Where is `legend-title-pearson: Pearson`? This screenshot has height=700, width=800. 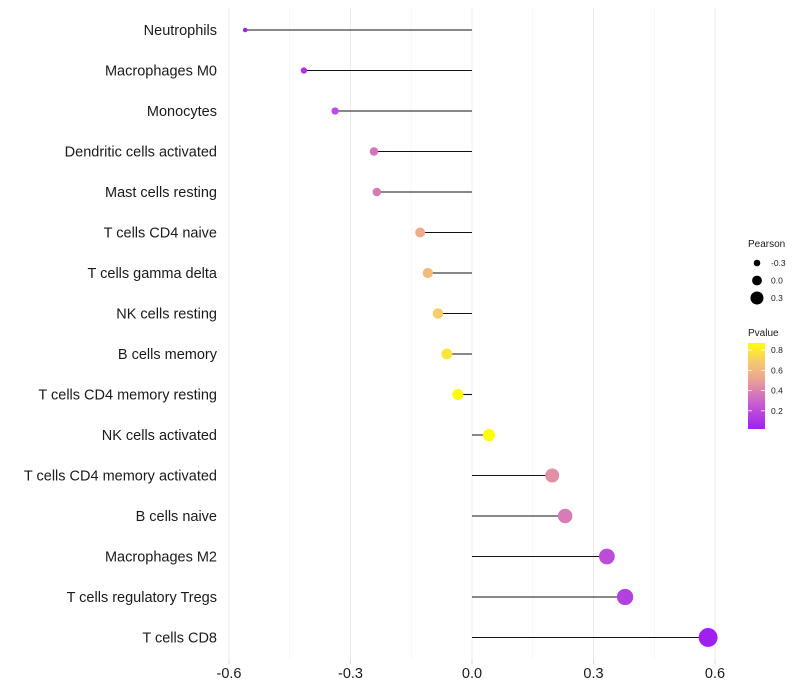 legend-title-pearson: Pearson is located at coordinates (766, 244).